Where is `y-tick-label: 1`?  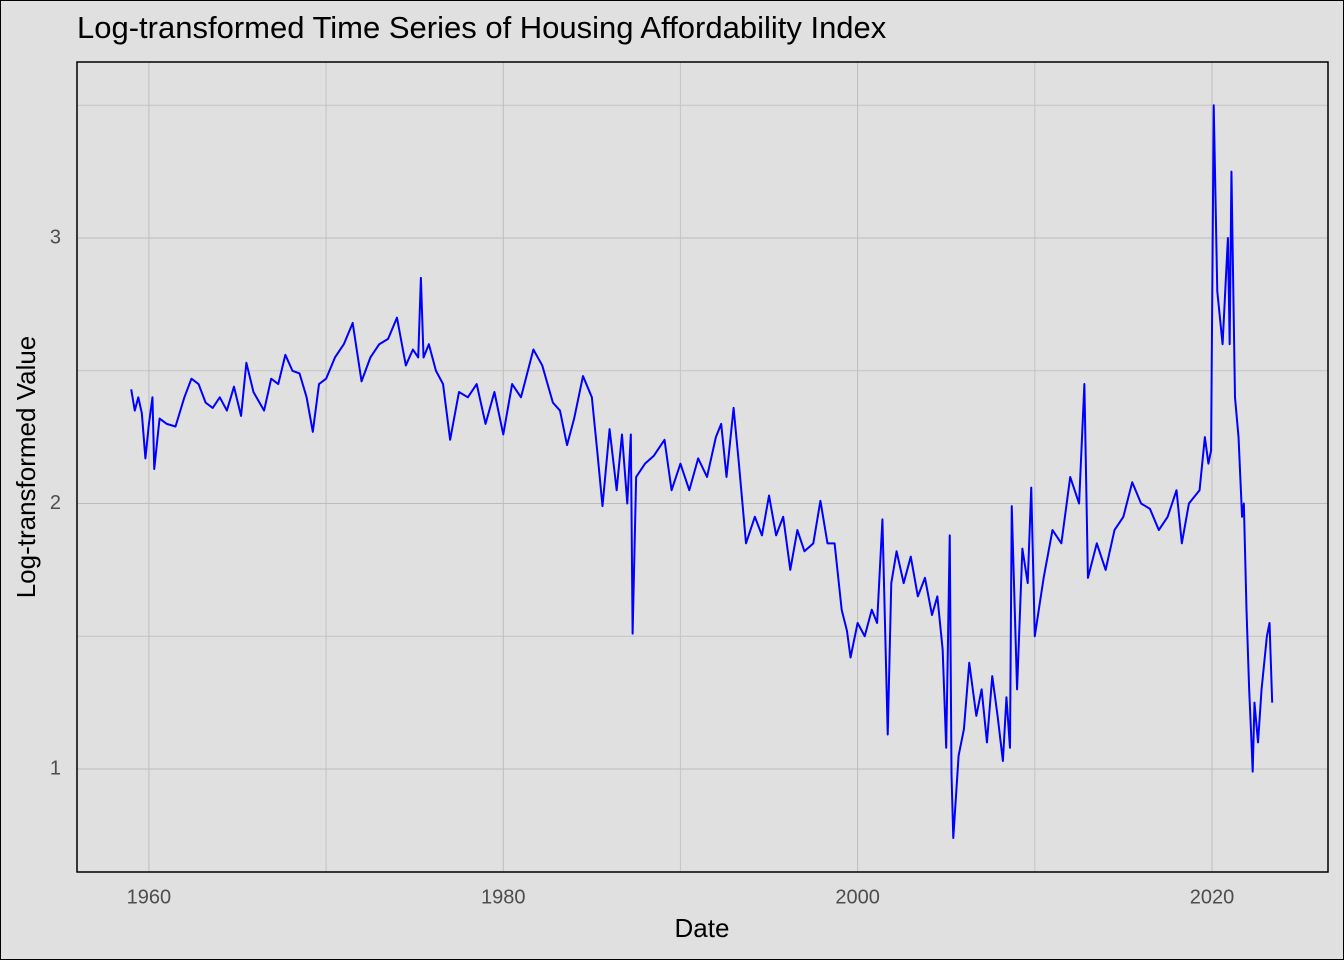
y-tick-label: 1 is located at coordinates (55, 768).